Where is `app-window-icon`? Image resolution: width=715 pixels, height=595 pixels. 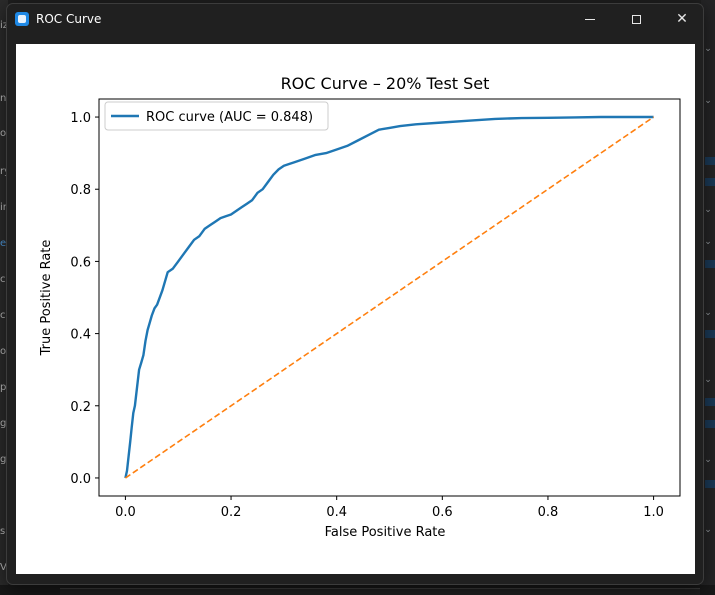
app-window-icon is located at coordinates (22, 19).